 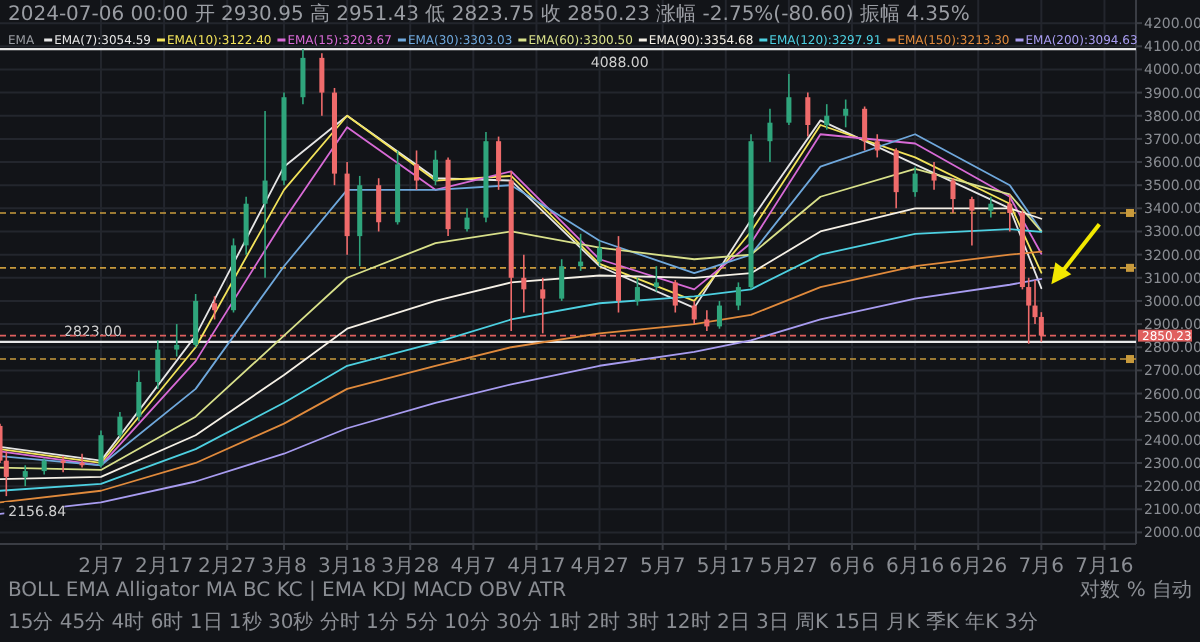 I want to click on annotation: 对数 % 自动, so click(x=1136, y=591).